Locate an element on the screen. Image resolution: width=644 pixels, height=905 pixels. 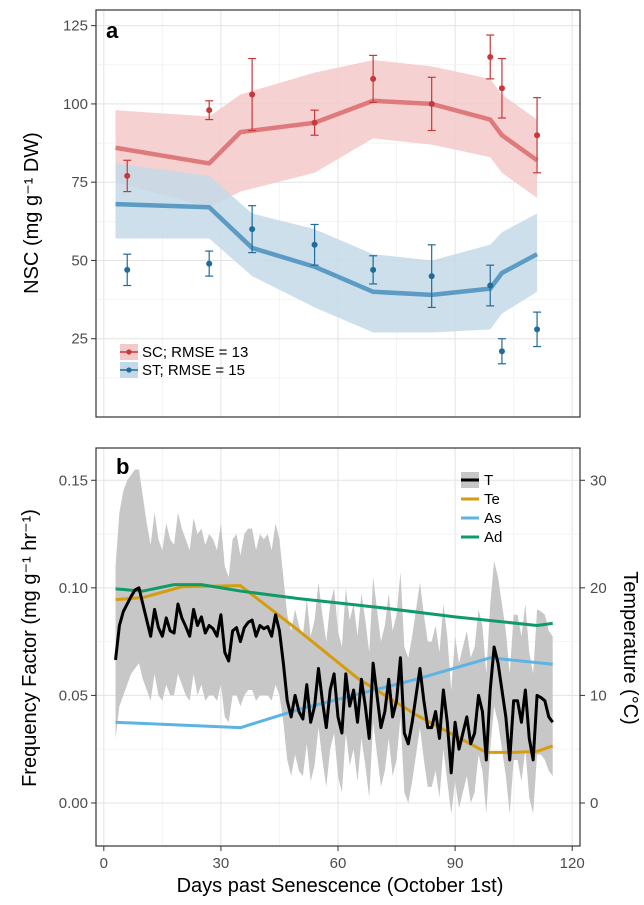
panel-b-series-lines is located at coordinates (334, 679).